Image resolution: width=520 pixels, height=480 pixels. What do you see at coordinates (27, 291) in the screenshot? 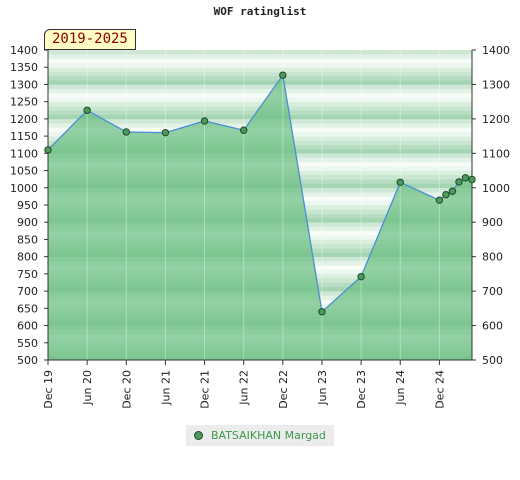
I see `y-tick-label: 700` at bounding box center [27, 291].